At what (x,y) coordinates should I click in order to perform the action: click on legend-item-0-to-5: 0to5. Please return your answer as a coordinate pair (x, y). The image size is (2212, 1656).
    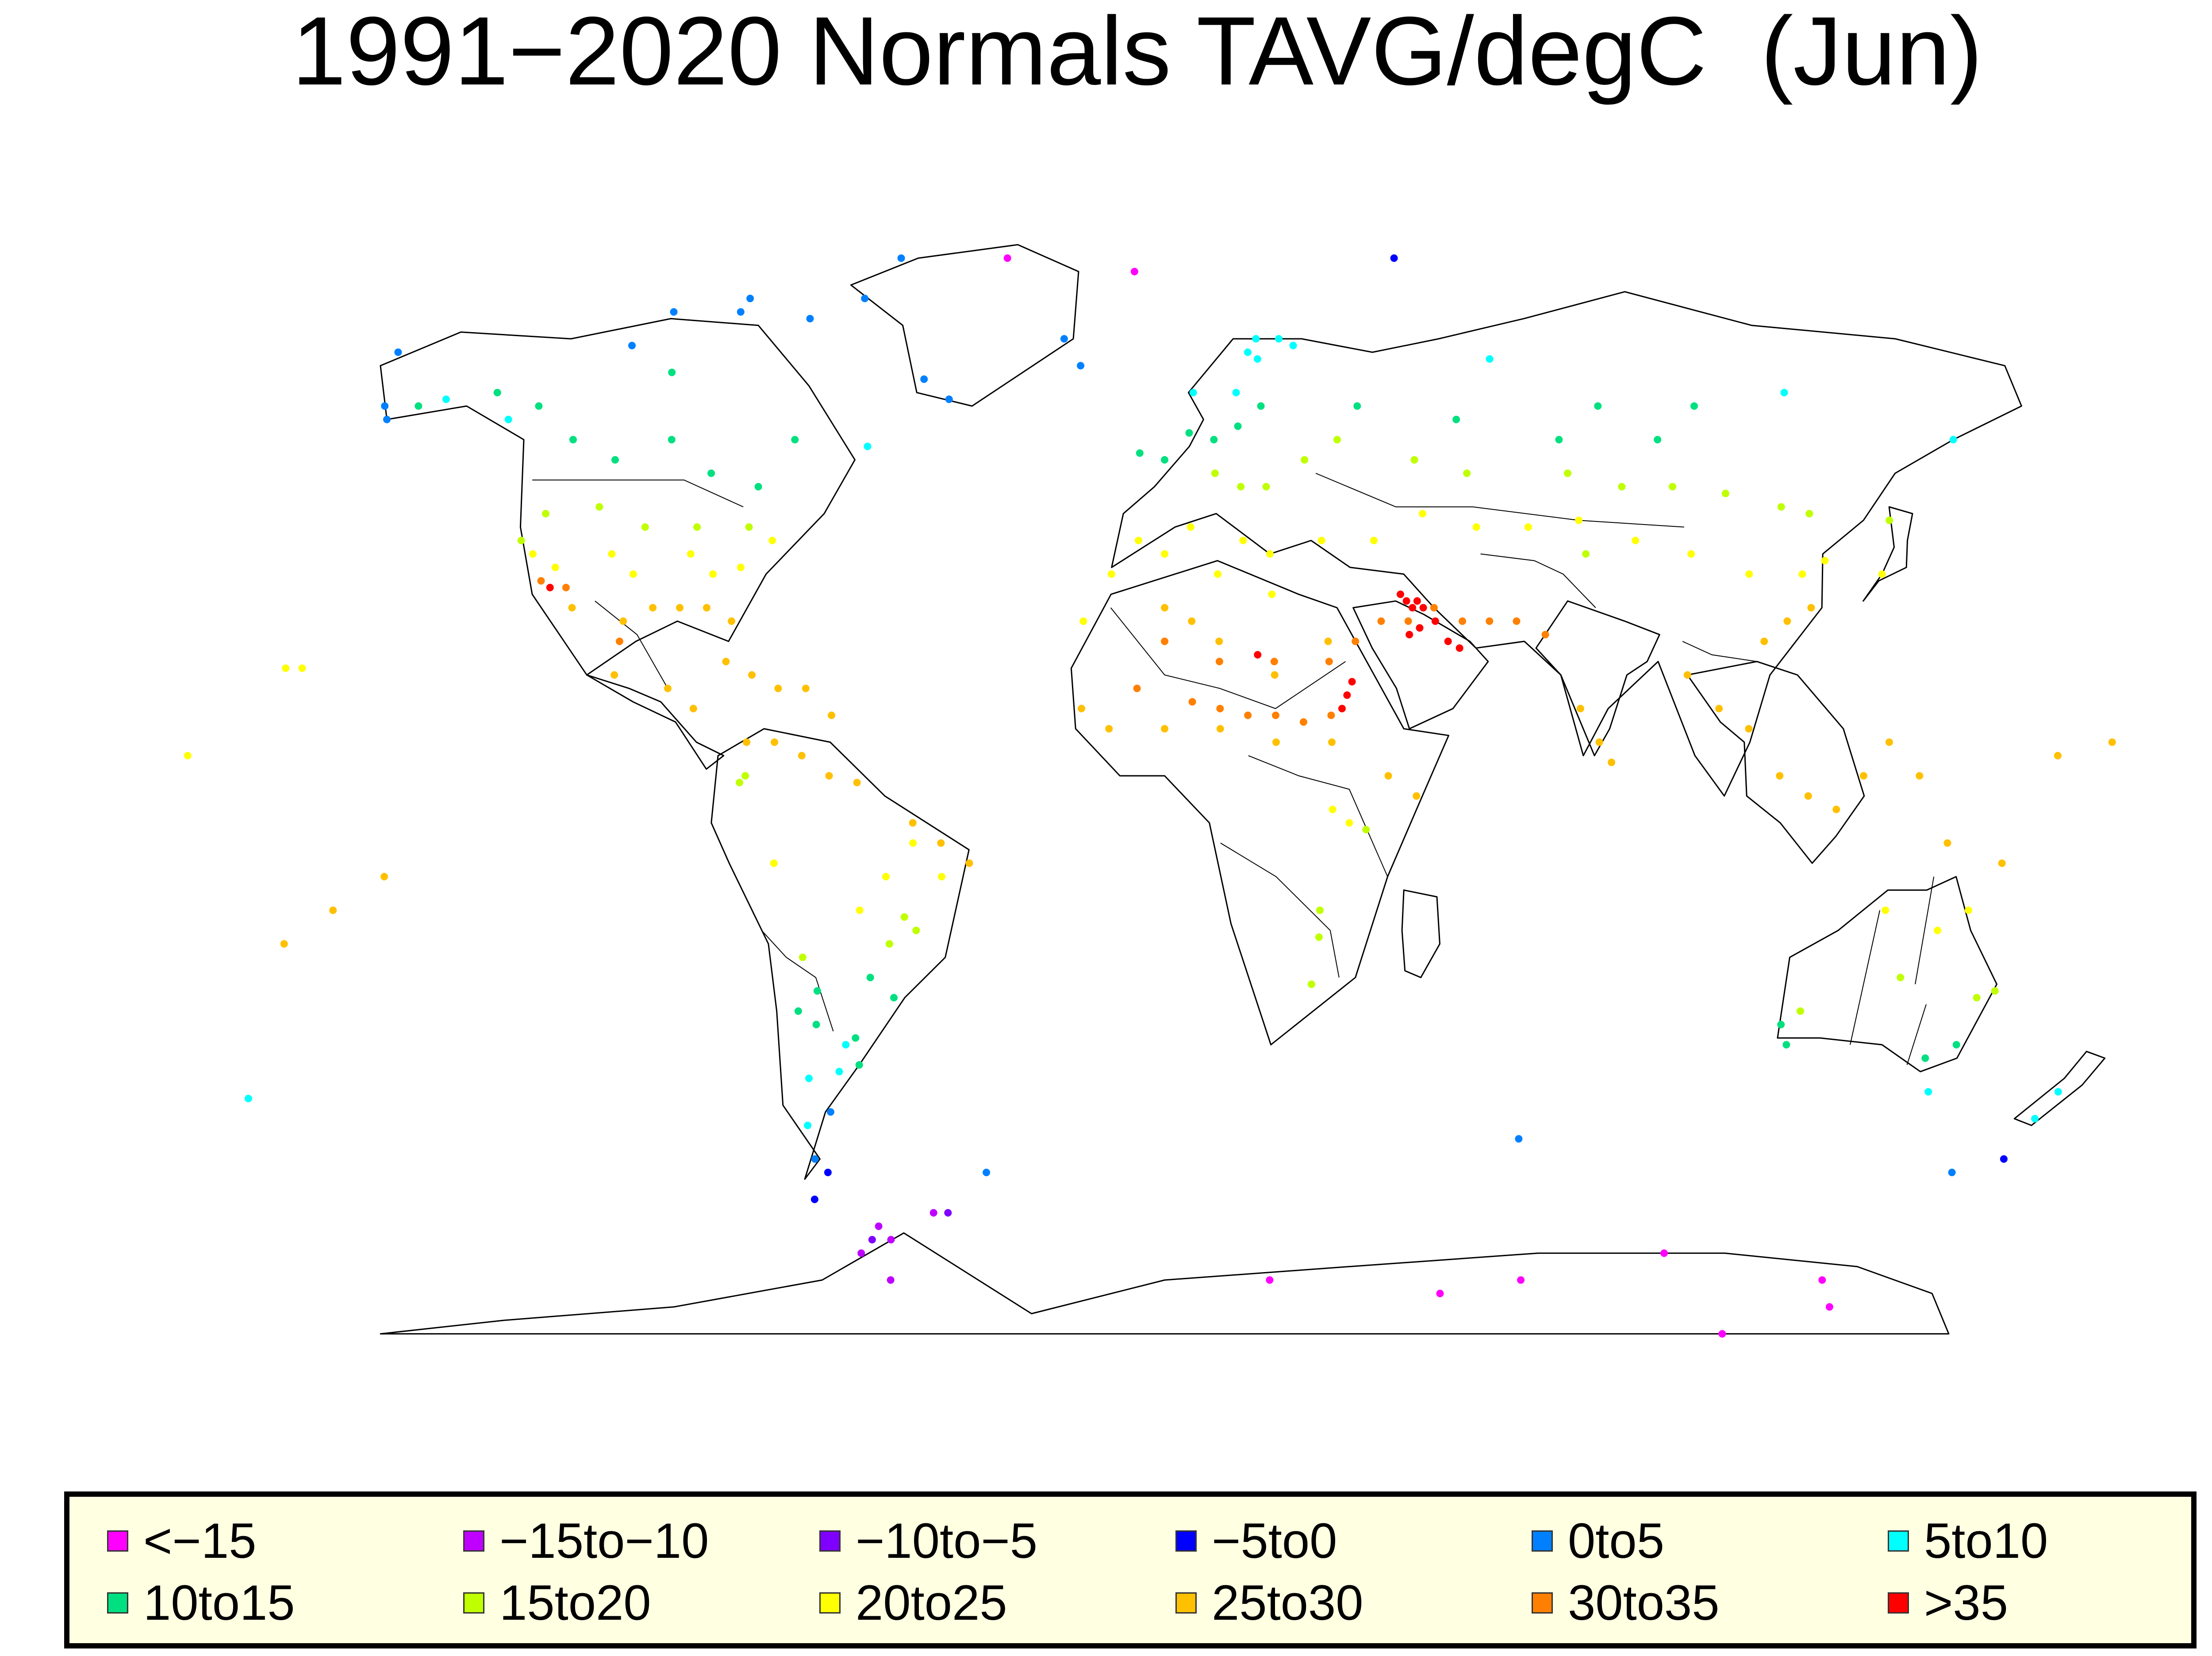
    Looking at the image, I should click on (1598, 1541).